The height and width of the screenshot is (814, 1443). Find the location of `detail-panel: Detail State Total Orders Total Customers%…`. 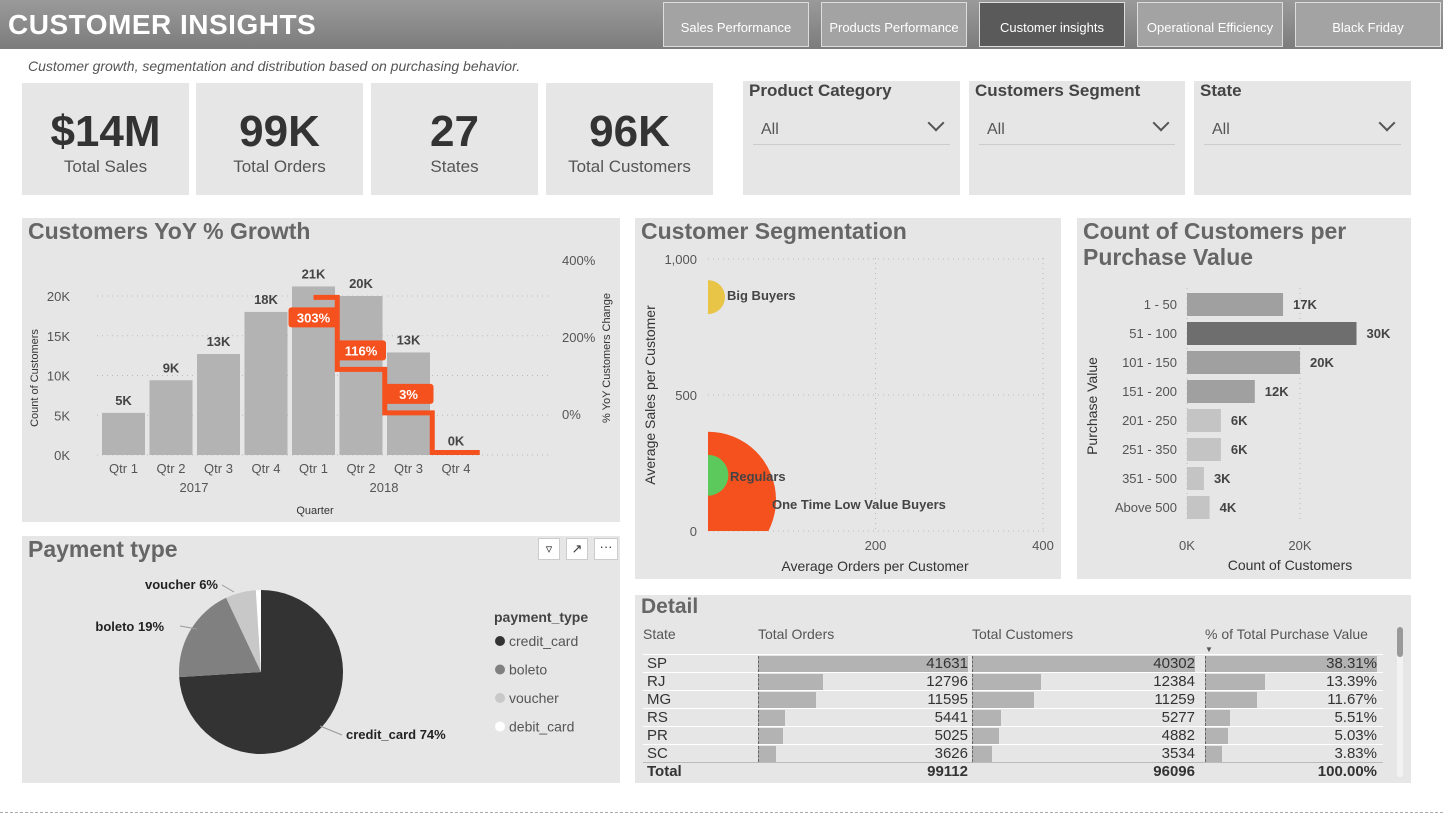

detail-panel: Detail State Total Orders Total Customers%… is located at coordinates (1023, 689).